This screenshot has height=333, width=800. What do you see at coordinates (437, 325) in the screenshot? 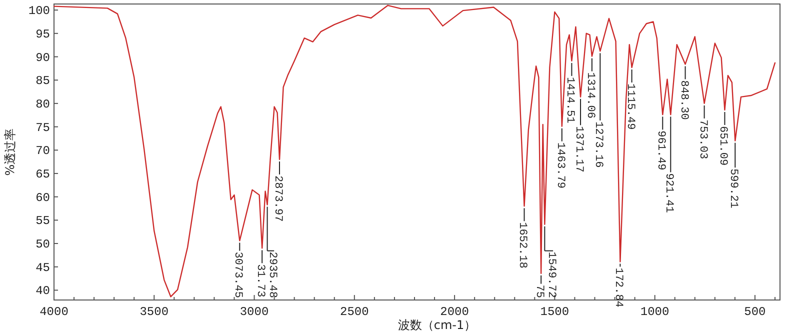
I see `x-axis-title: 波数（cm-1）` at bounding box center [437, 325].